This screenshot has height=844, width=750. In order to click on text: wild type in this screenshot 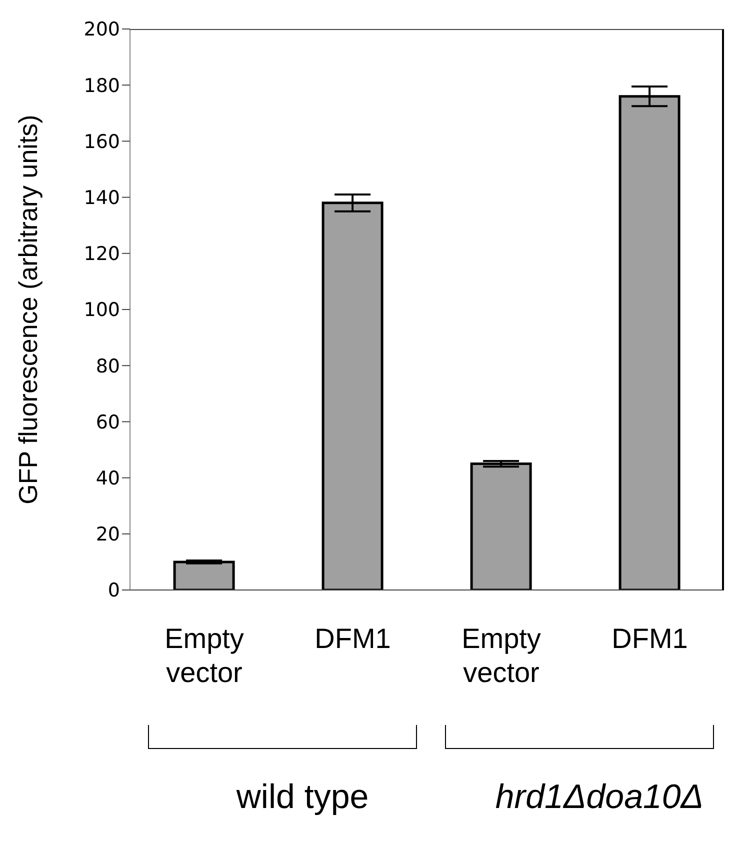, I will do `click(302, 797)`.